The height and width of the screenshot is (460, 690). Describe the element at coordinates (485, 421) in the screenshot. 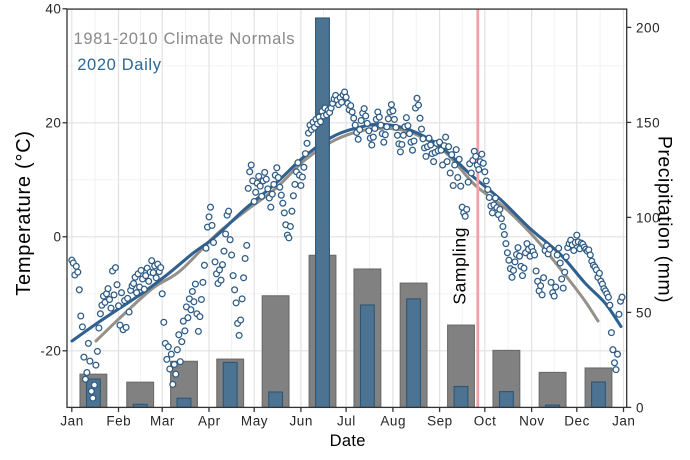

I see `svg-text: Oct` at that location.